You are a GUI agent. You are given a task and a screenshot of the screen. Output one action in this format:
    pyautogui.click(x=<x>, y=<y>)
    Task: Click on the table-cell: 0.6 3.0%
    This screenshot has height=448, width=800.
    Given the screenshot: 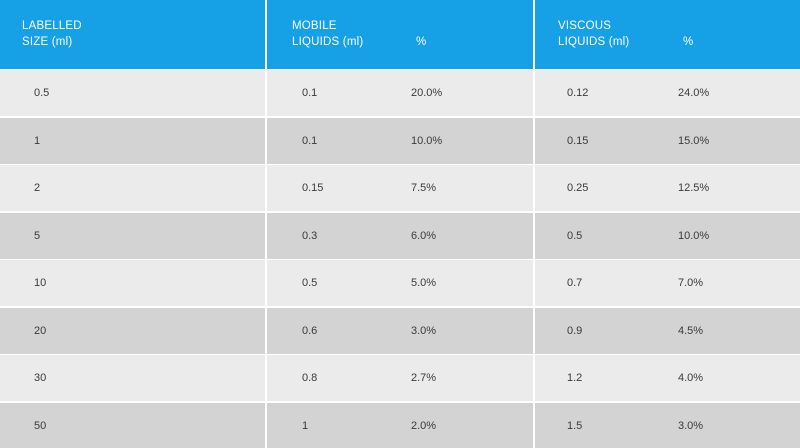 What is the action you would take?
    pyautogui.click(x=399, y=330)
    